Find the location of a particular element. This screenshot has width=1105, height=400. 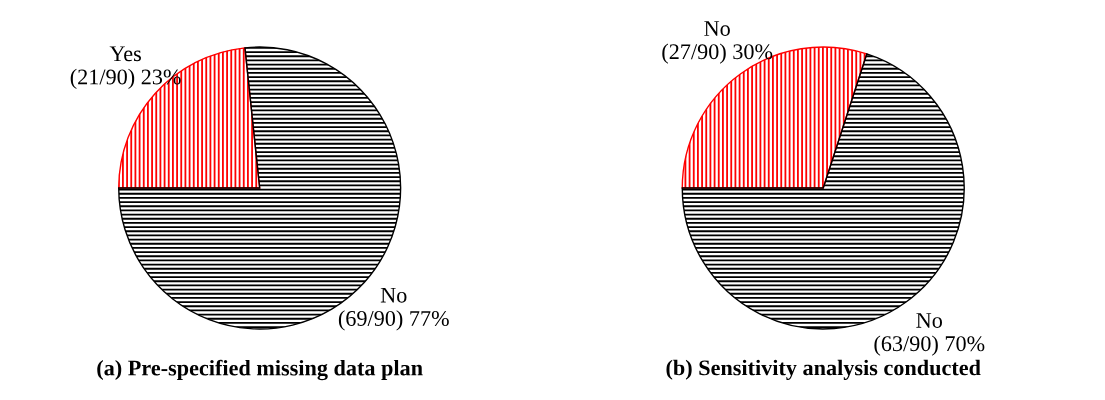

slice-label: Yes is located at coordinates (125, 54).